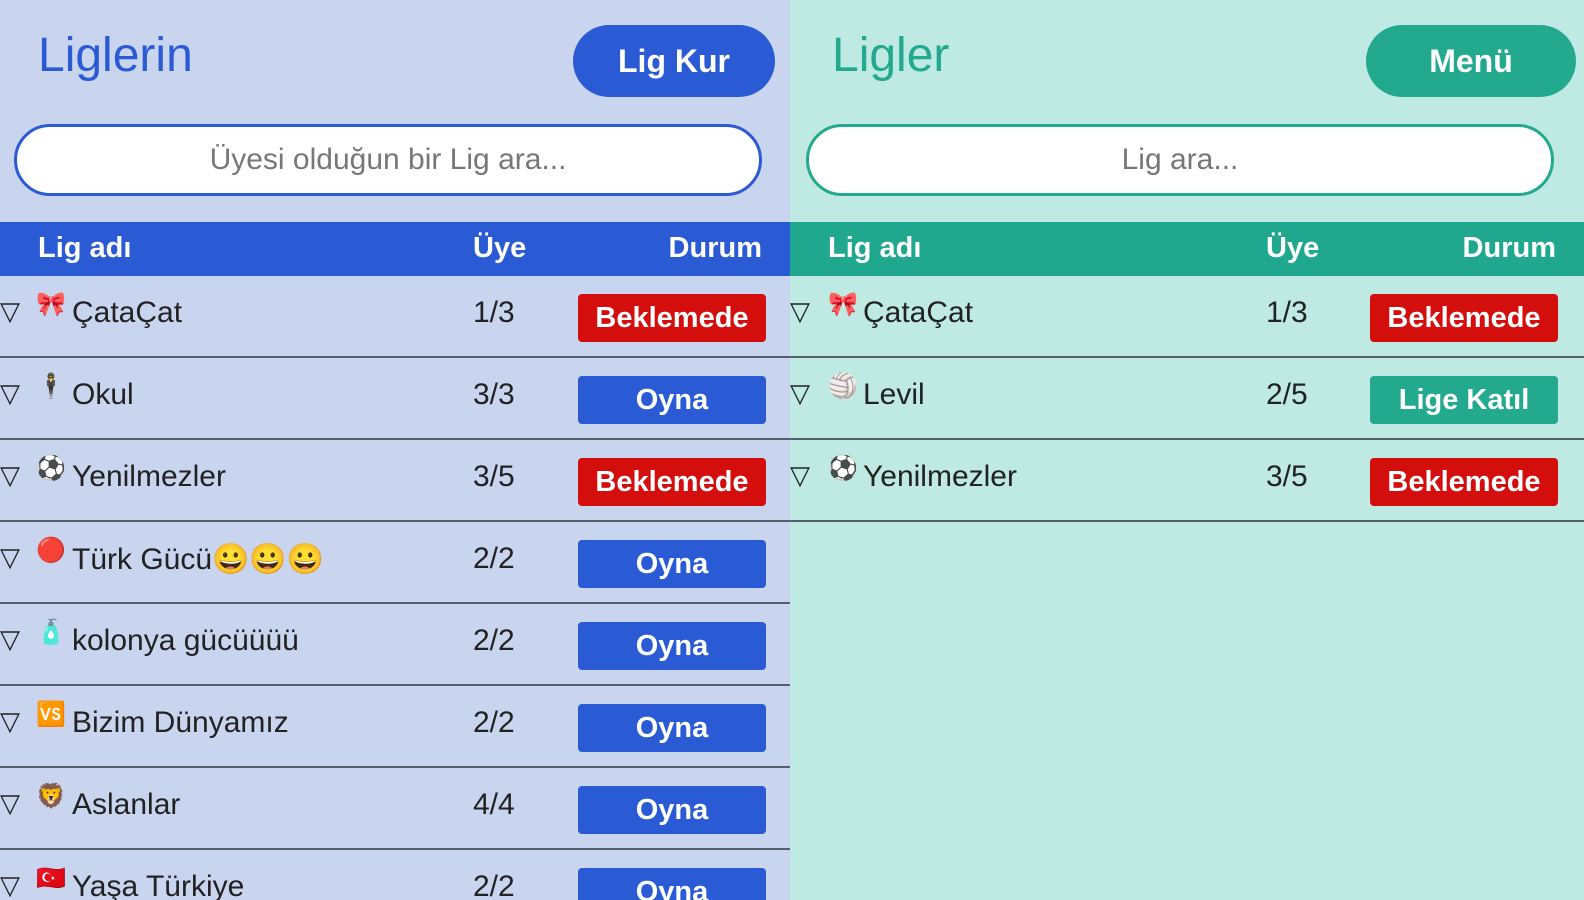 This screenshot has width=1584, height=900. Describe the element at coordinates (103, 394) in the screenshot. I see `league-name: Okul` at that location.